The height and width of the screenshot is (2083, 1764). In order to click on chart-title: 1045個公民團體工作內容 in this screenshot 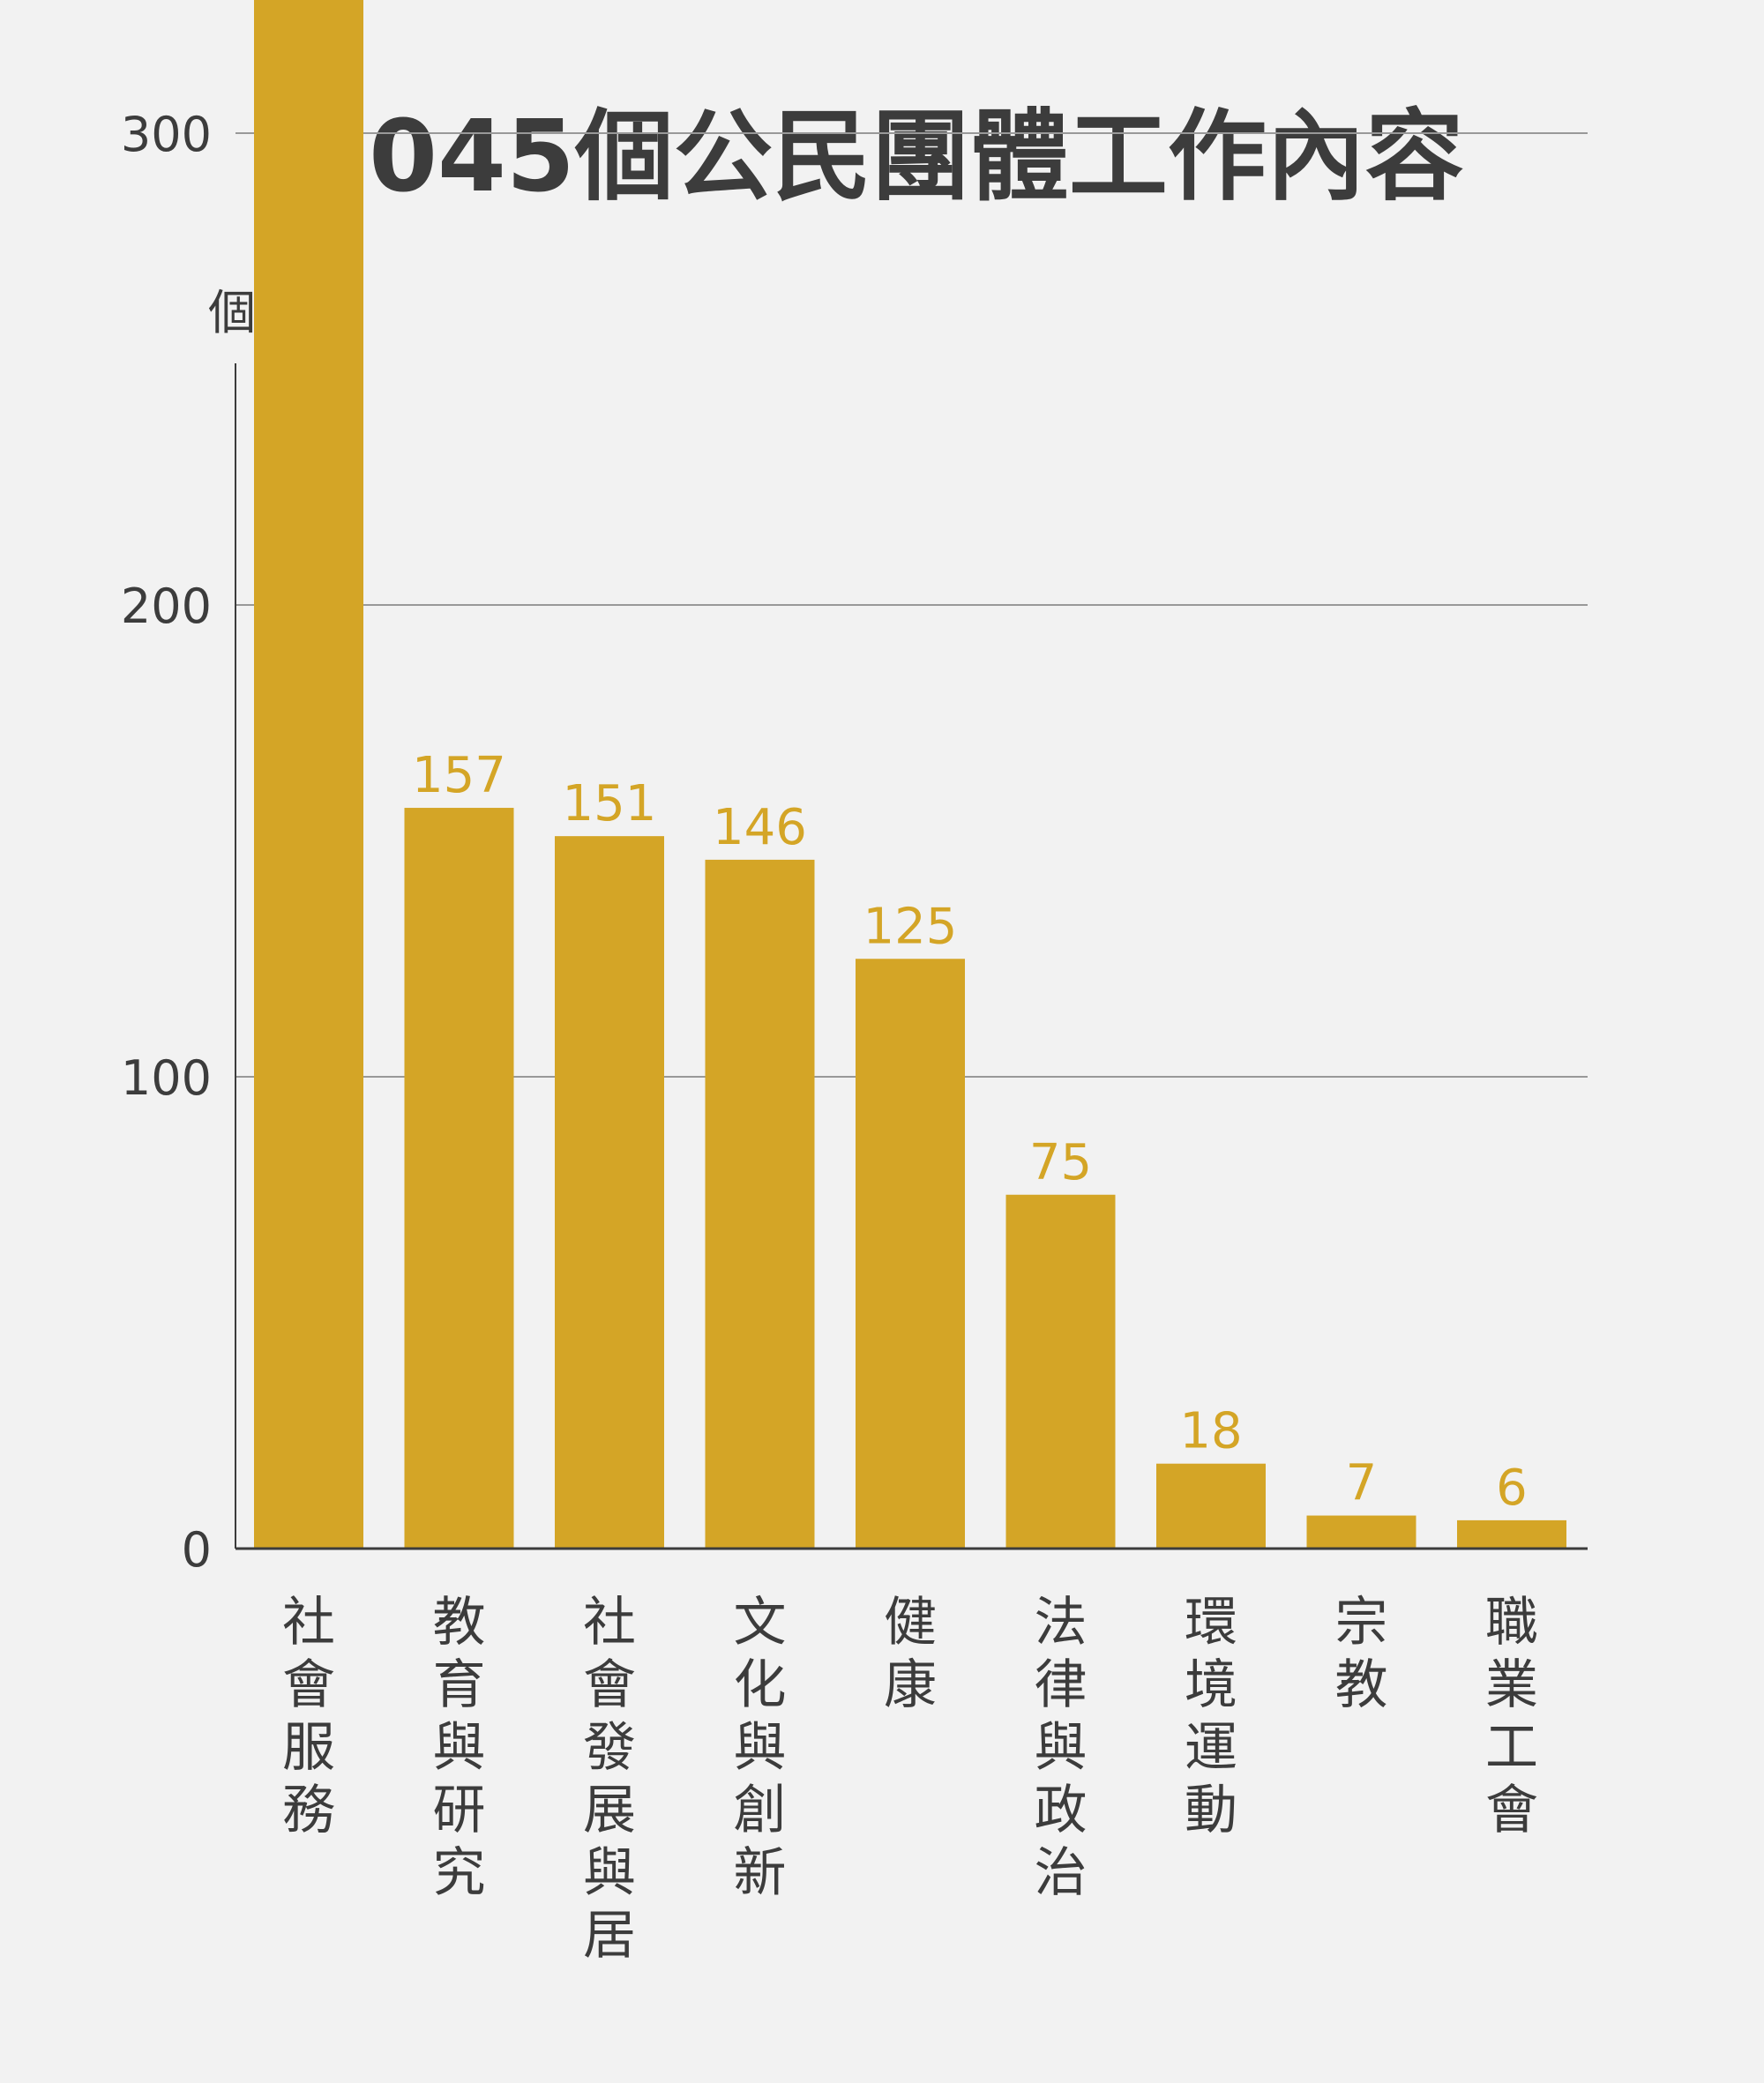, I will do `click(882, 157)`.